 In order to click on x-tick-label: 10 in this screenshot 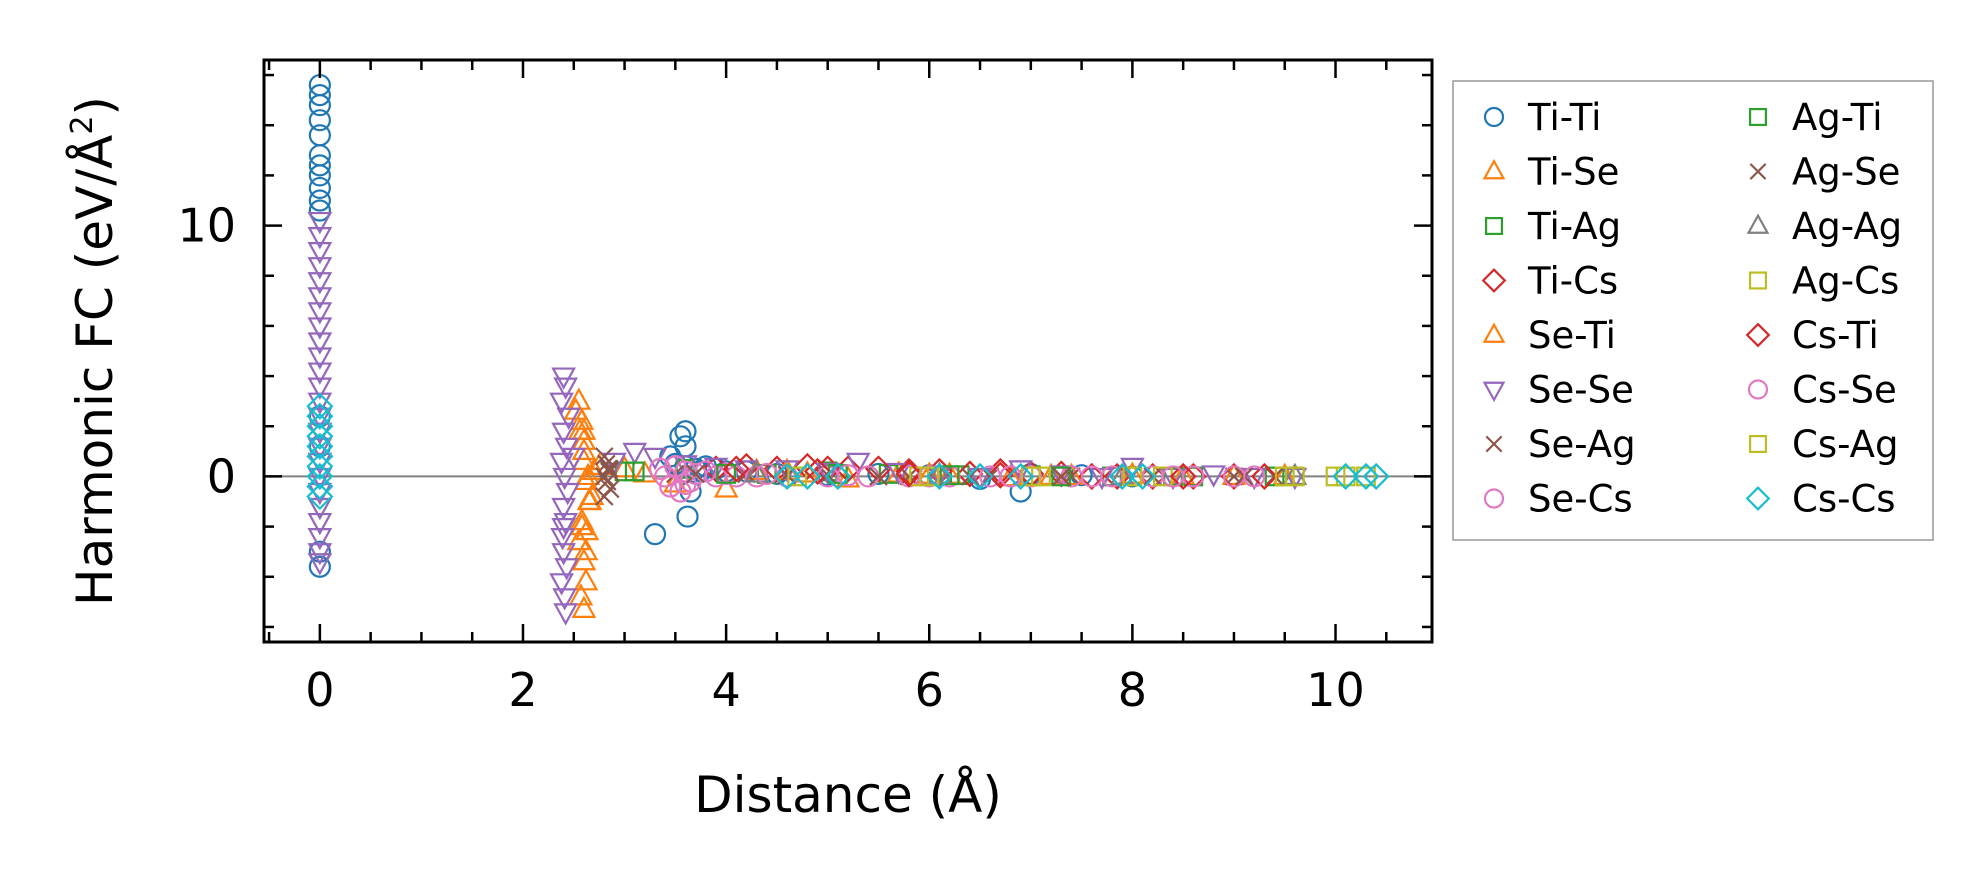, I will do `click(1335, 690)`.